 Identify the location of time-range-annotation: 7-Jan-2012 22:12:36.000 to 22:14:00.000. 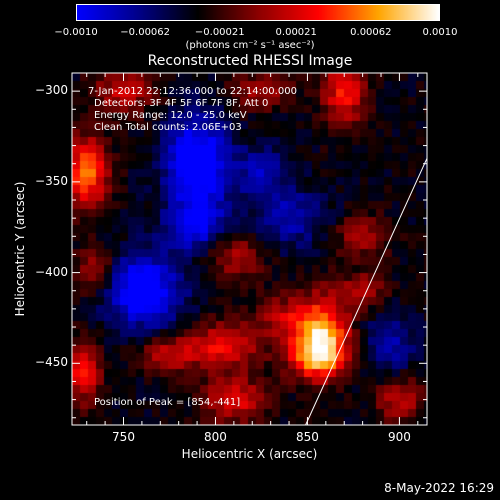
(192, 91).